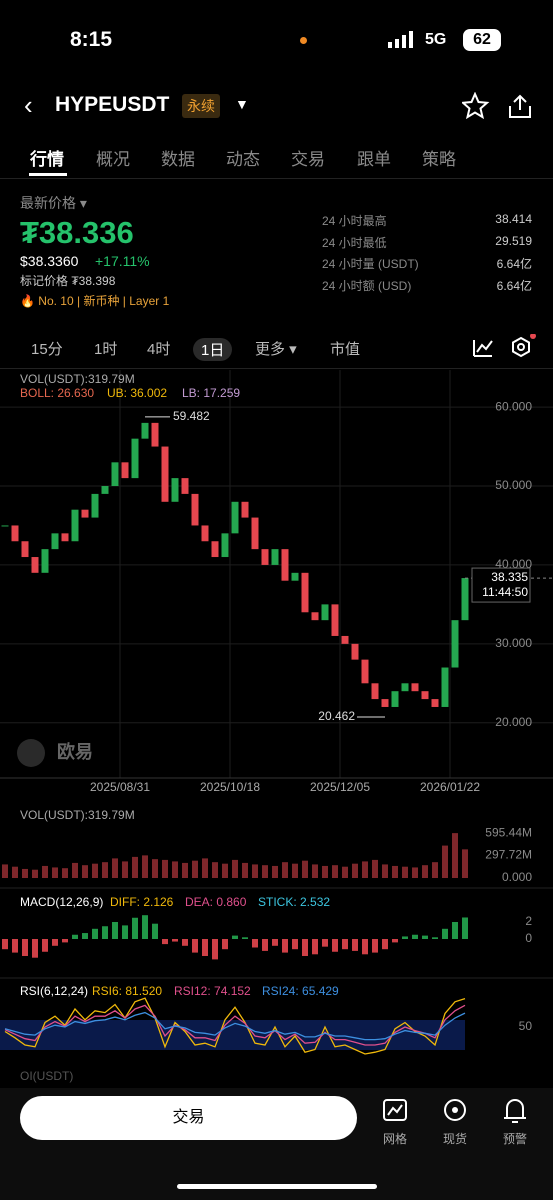 The image size is (553, 1200). Describe the element at coordinates (137, 393) in the screenshot. I see `boll-ub: UB: 36.002` at that location.